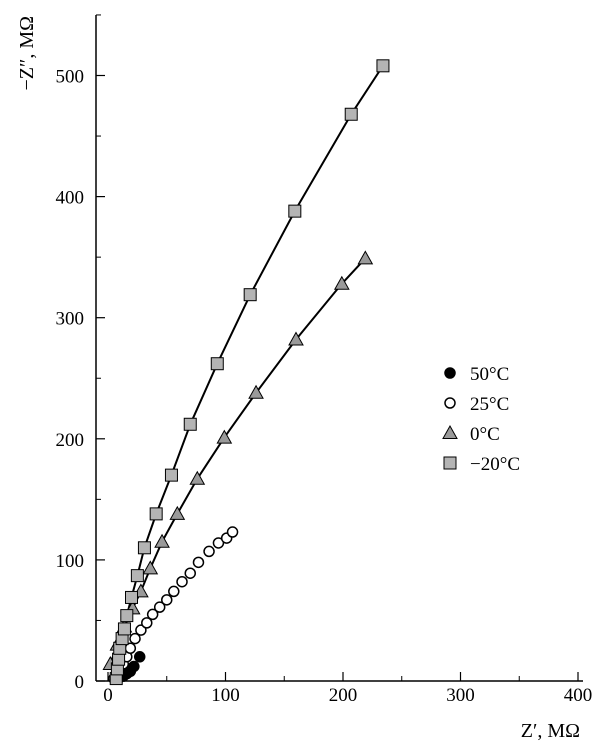  What do you see at coordinates (485, 434) in the screenshot?
I see `legend-label: 0°C` at bounding box center [485, 434].